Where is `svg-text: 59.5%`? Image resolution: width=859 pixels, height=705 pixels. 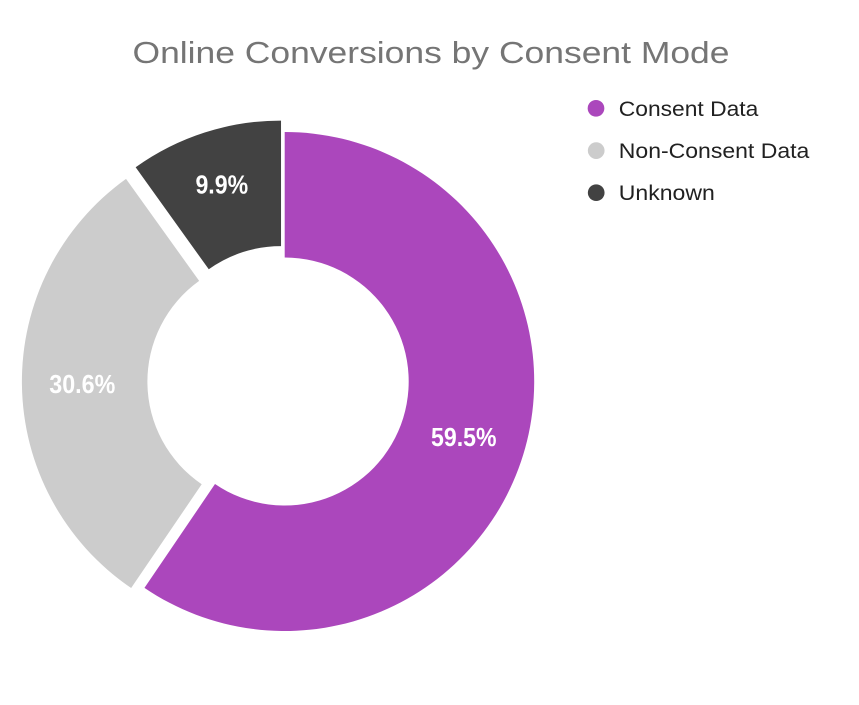 svg-text: 59.5% is located at coordinates (464, 437).